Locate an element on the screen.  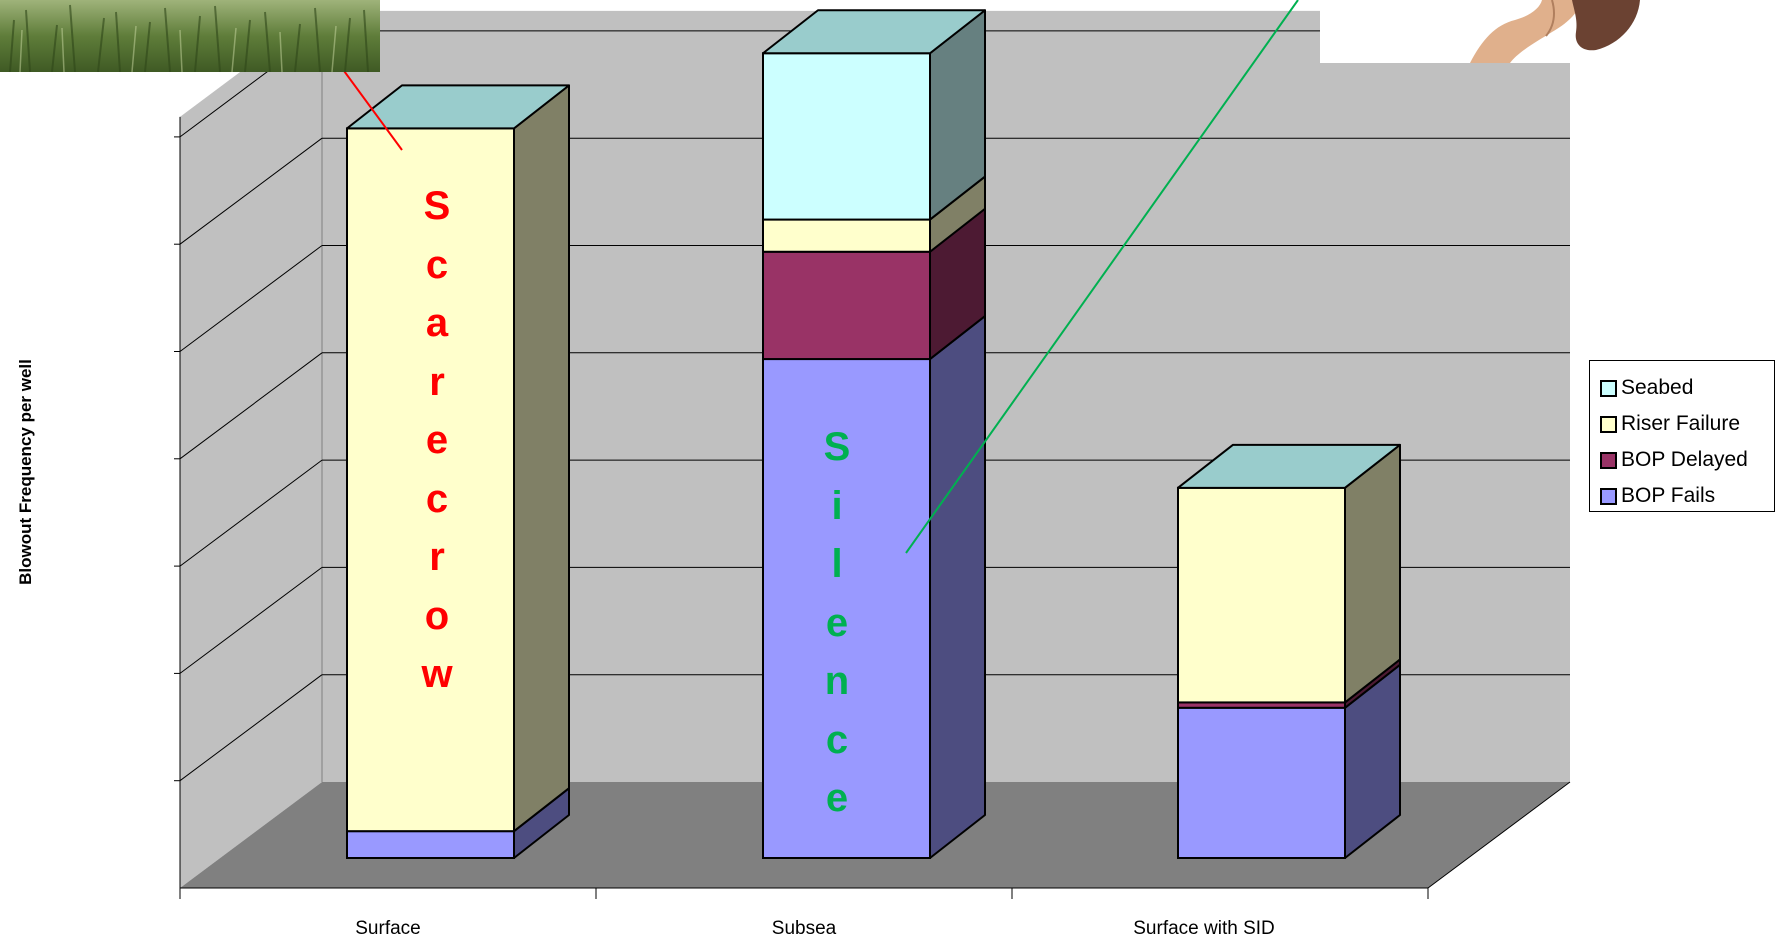
legend-label-bop-fails: BOP Fails is located at coordinates (1668, 495).